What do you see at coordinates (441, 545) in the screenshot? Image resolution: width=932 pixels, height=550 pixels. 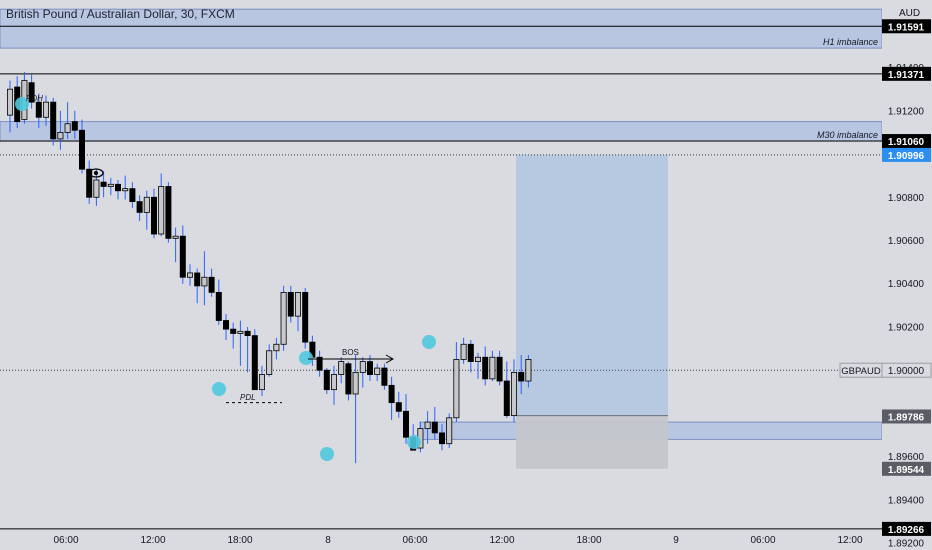 I see `time-axis-background` at bounding box center [441, 545].